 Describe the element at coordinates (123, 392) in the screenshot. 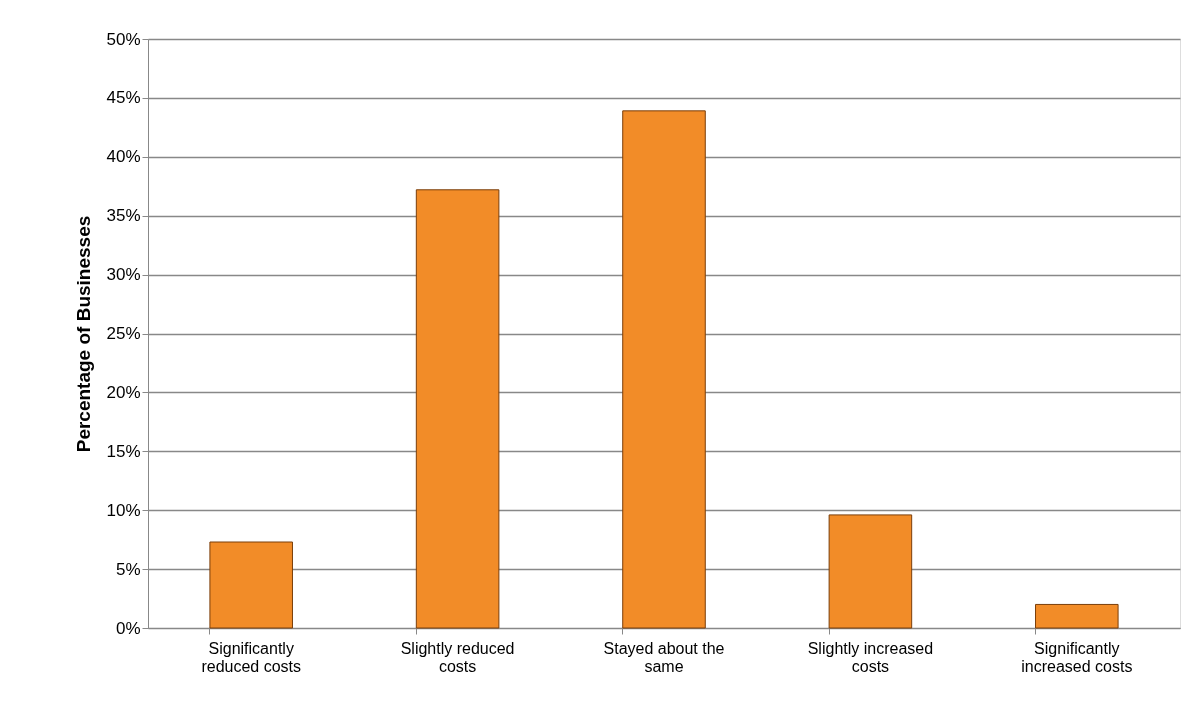

I see `y-tick-label: 20%` at that location.